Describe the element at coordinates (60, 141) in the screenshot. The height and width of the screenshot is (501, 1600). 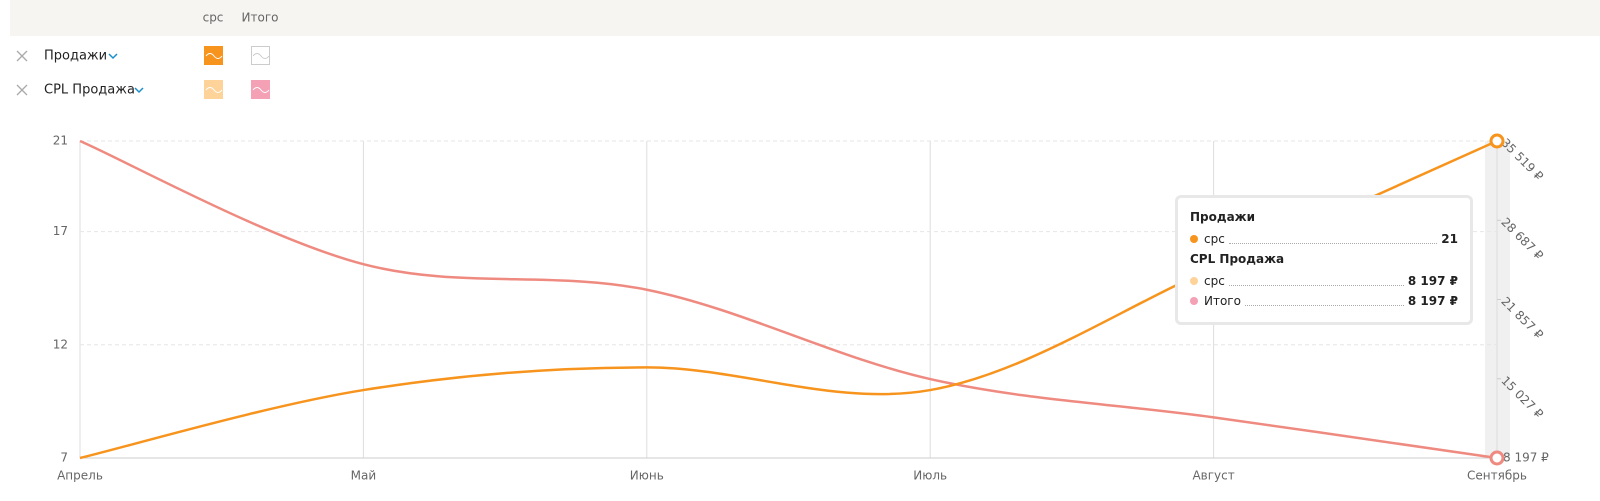
I see `y-tick-label: 21` at that location.